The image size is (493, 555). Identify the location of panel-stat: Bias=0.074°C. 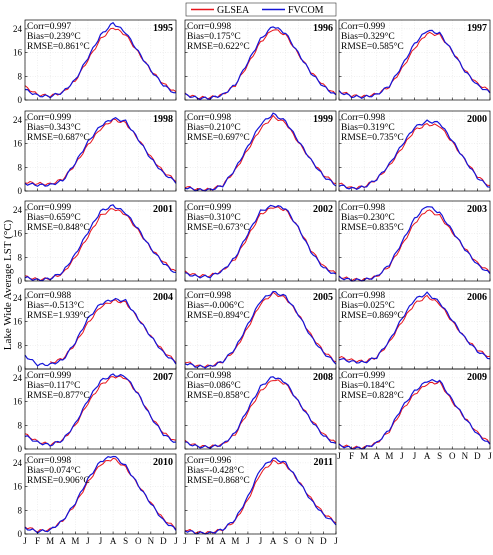
(54, 470).